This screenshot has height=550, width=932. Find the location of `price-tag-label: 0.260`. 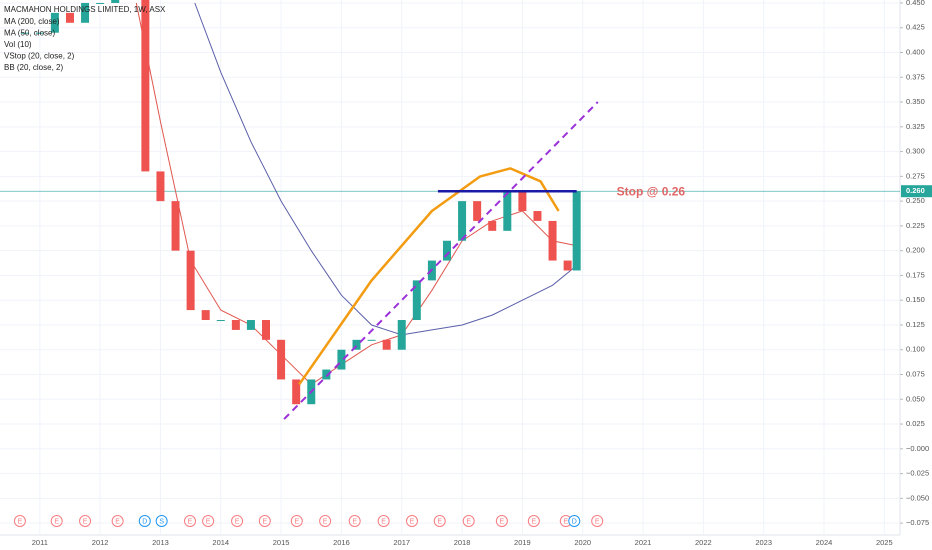

price-tag-label: 0.260 is located at coordinates (915, 190).